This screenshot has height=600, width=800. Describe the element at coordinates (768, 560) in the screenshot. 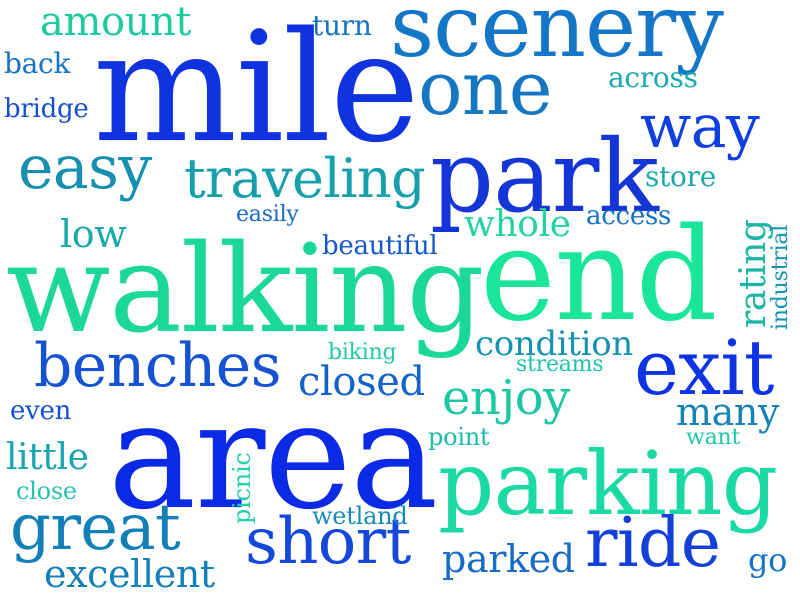

I see `word-go: go` at that location.